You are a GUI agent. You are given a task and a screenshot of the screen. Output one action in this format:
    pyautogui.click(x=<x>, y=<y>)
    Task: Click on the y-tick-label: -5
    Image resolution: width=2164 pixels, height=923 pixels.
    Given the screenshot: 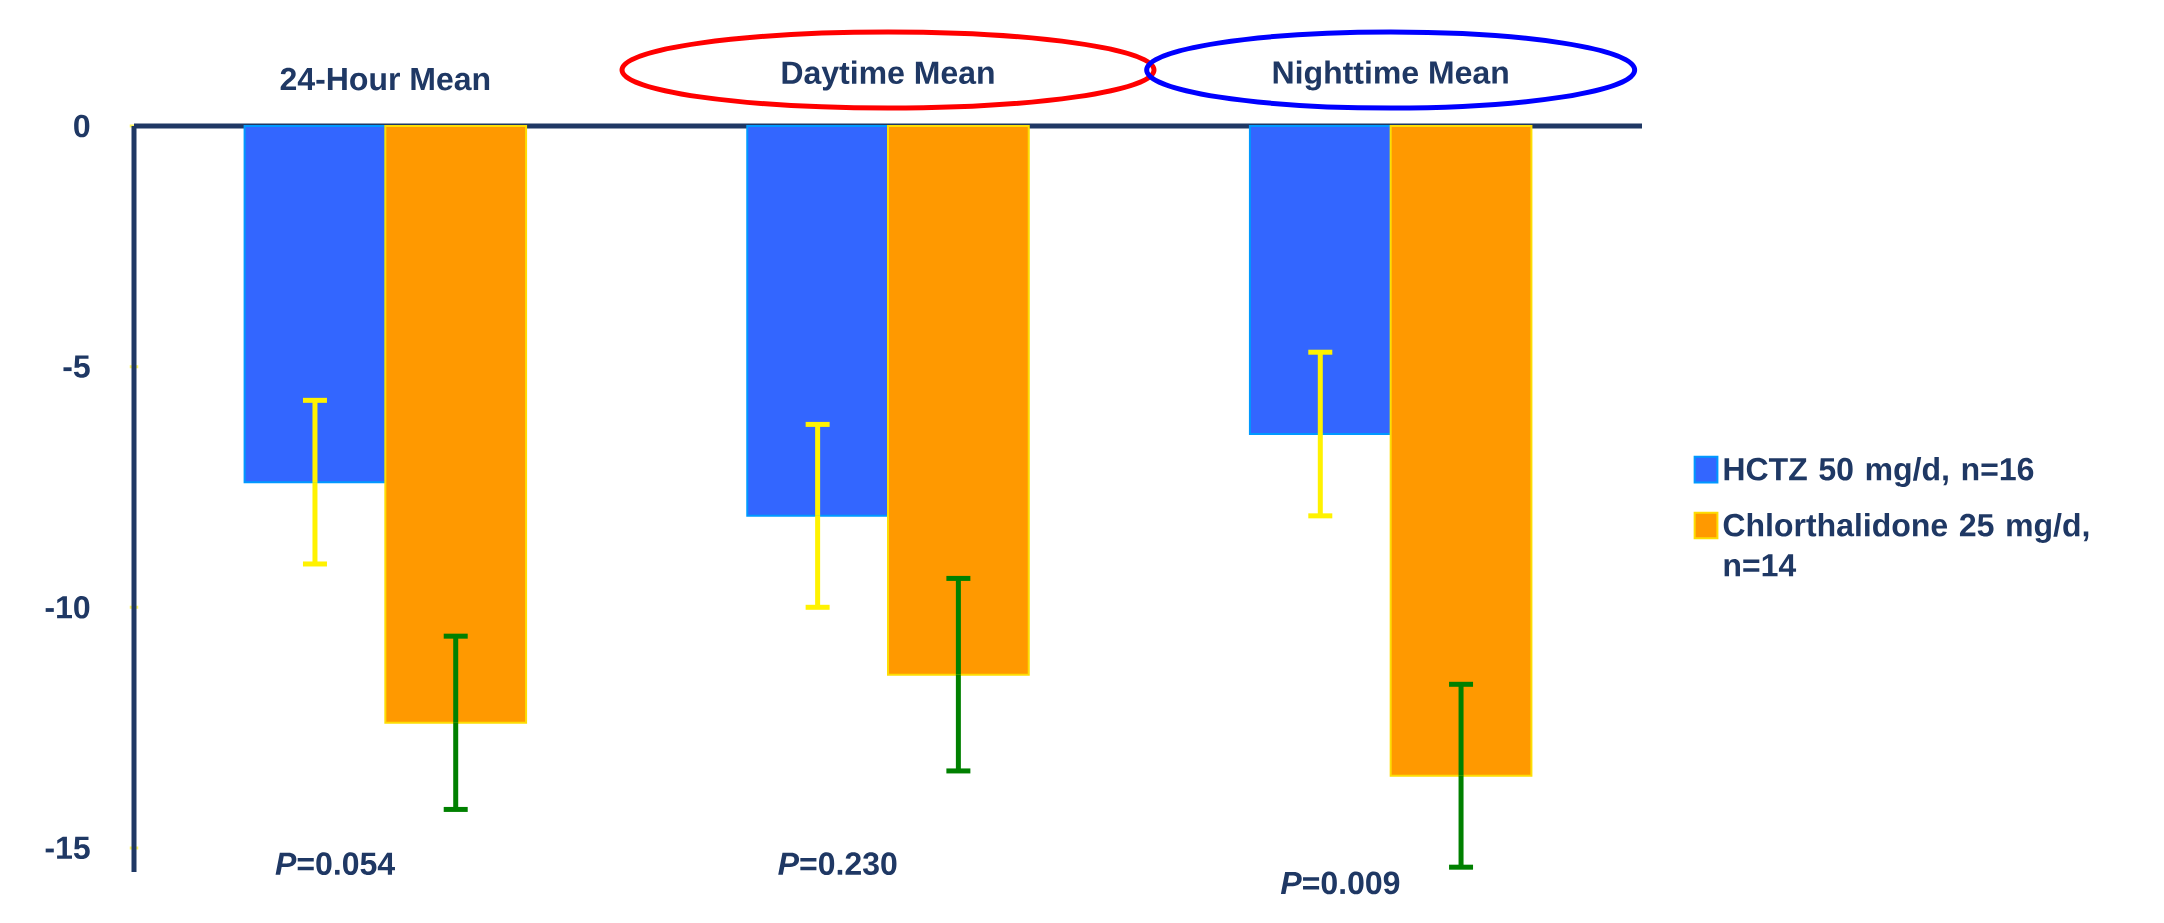 What is the action you would take?
    pyautogui.click(x=76, y=366)
    